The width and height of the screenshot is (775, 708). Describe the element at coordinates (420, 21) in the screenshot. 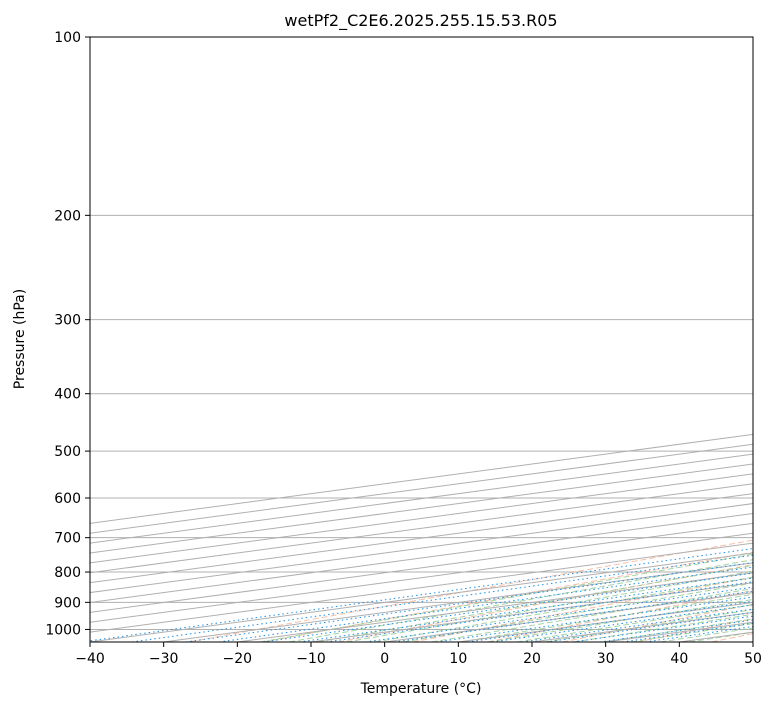

I see `chart-title: wetPf2_C2E6.2025.255.15.53.R05` at that location.